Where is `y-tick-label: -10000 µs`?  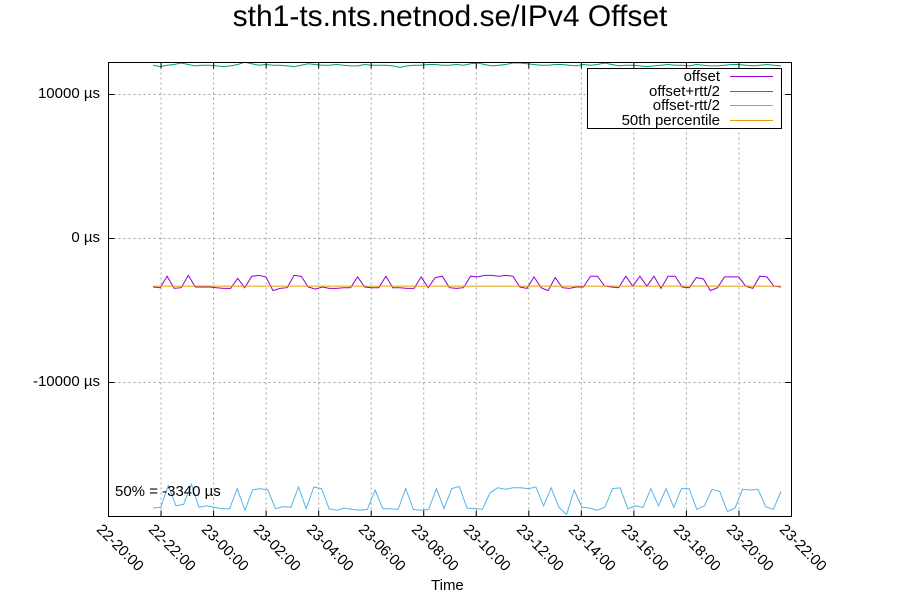
y-tick-label: -10000 µs is located at coordinates (66, 381).